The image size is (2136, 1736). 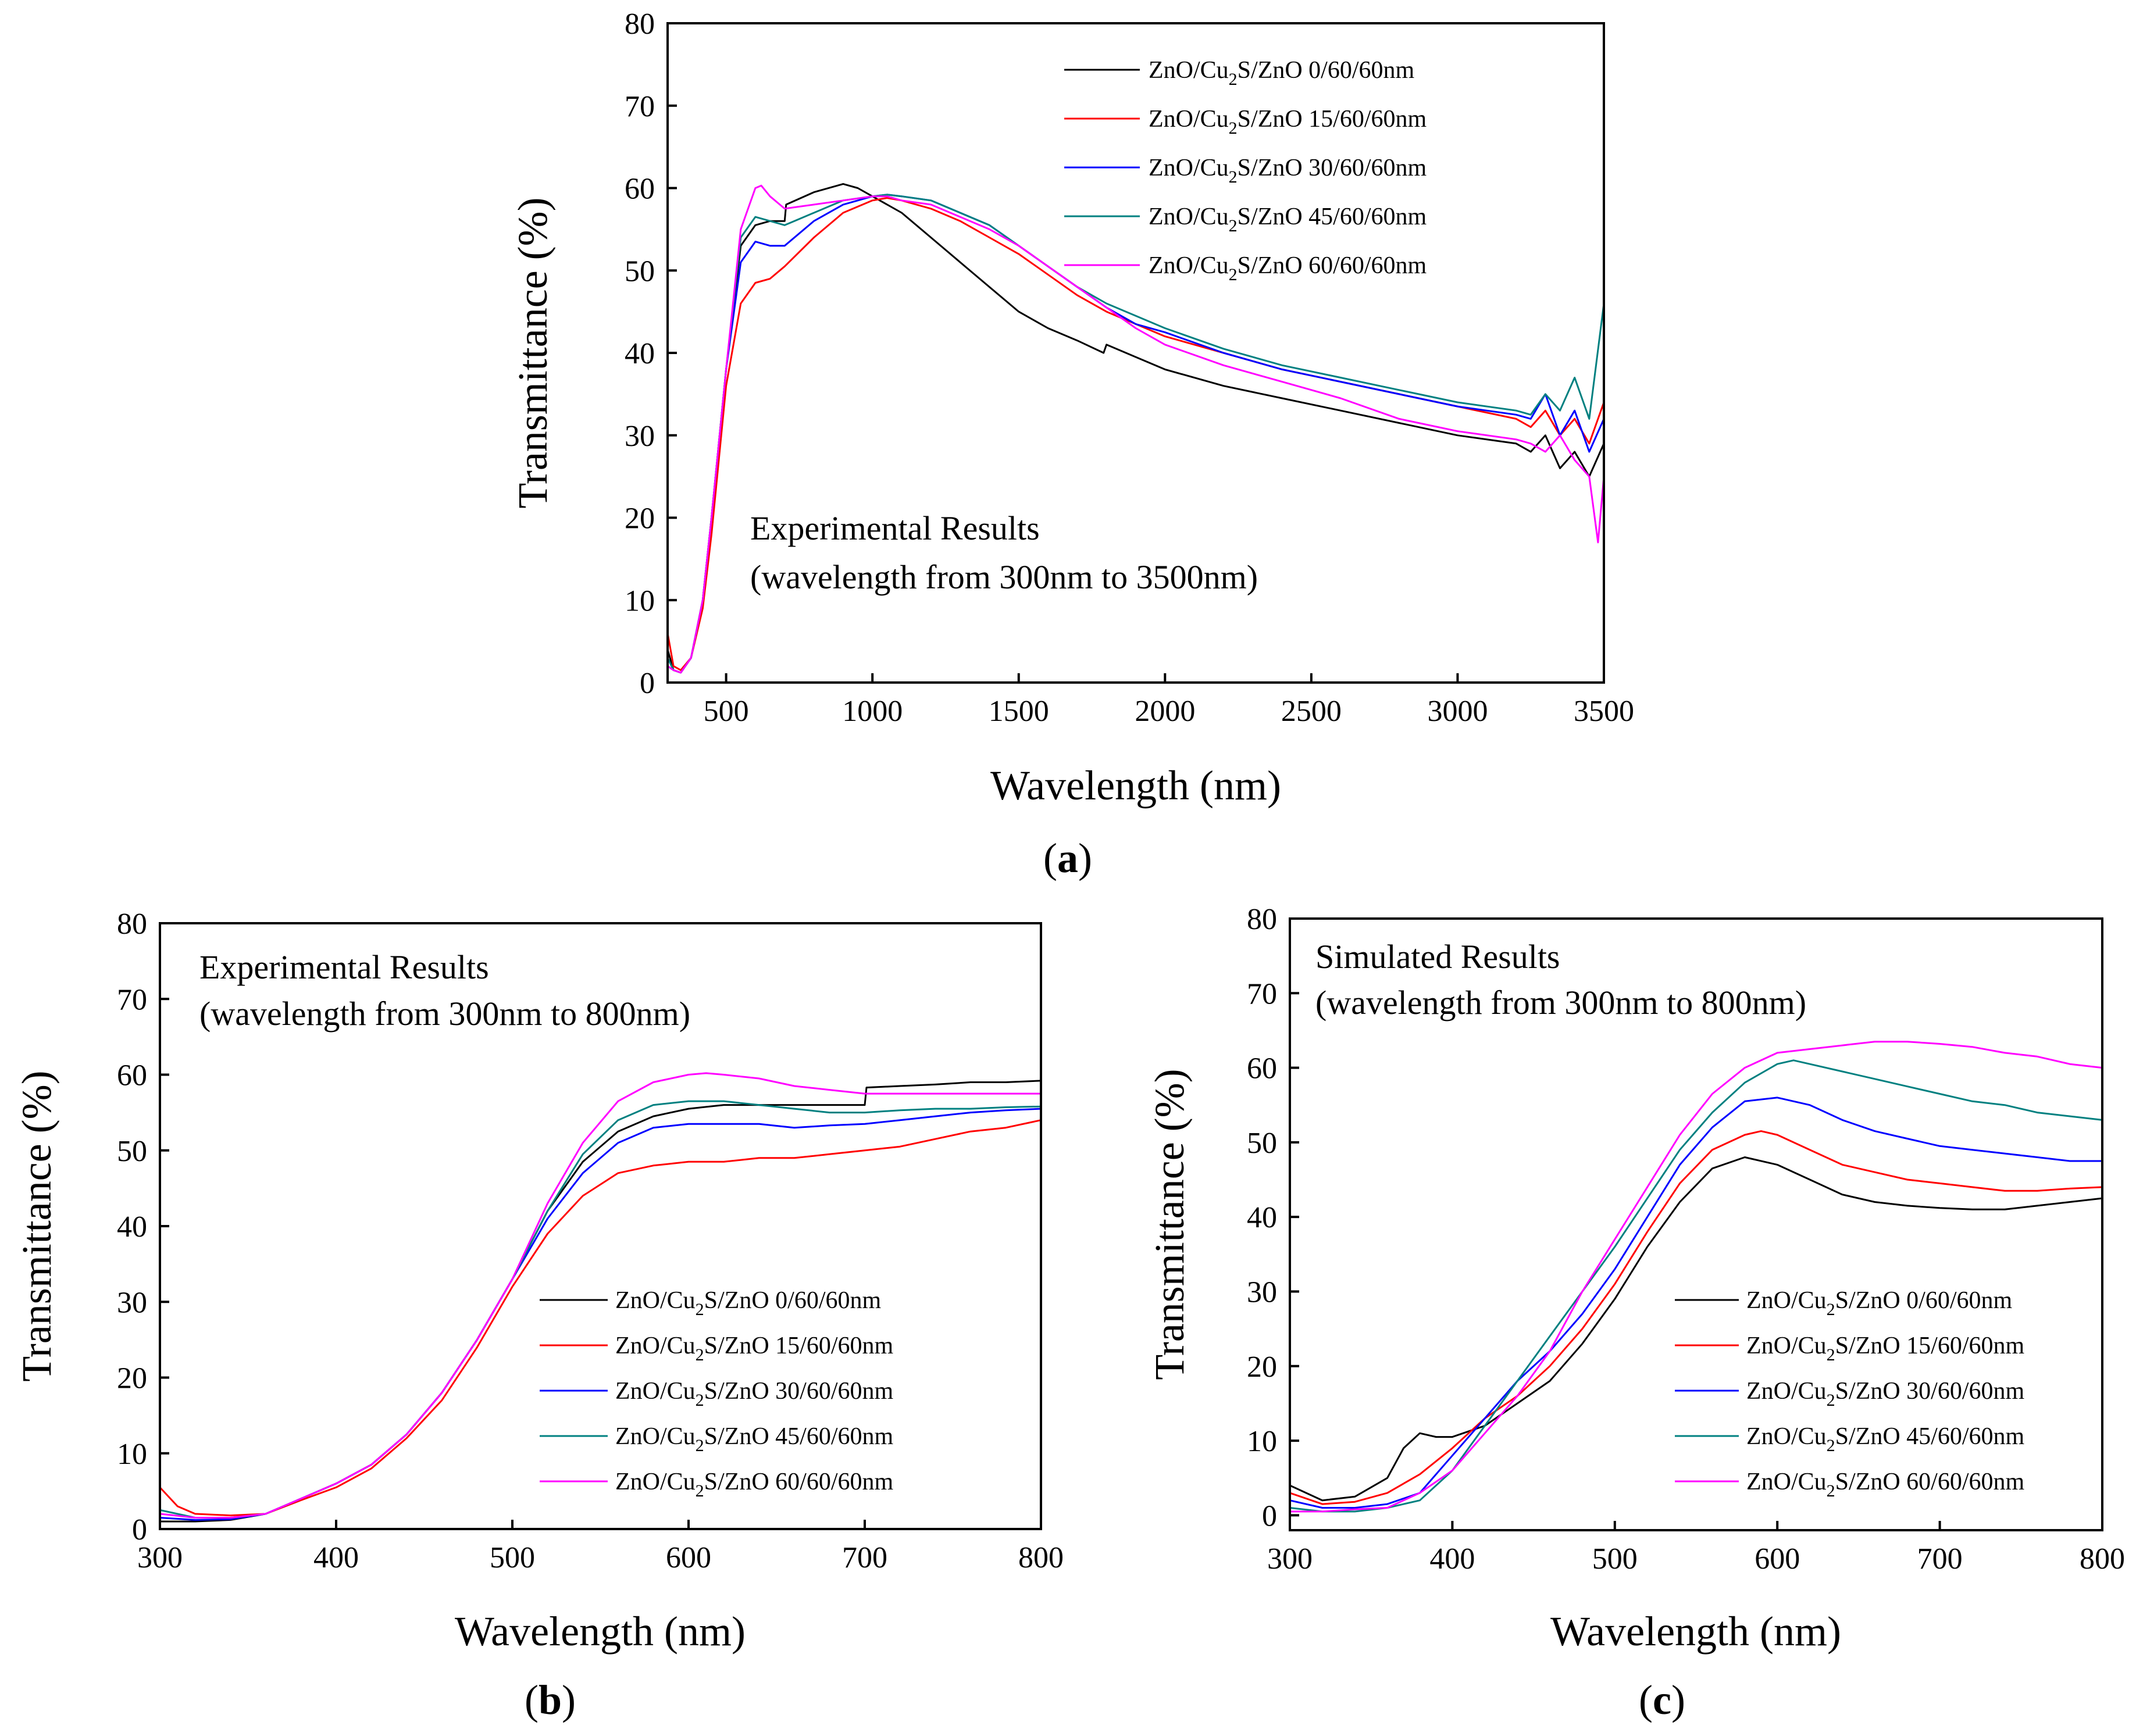 What do you see at coordinates (1041, 1557) in the screenshot?
I see `panel-b-xtick-label-6: 800` at bounding box center [1041, 1557].